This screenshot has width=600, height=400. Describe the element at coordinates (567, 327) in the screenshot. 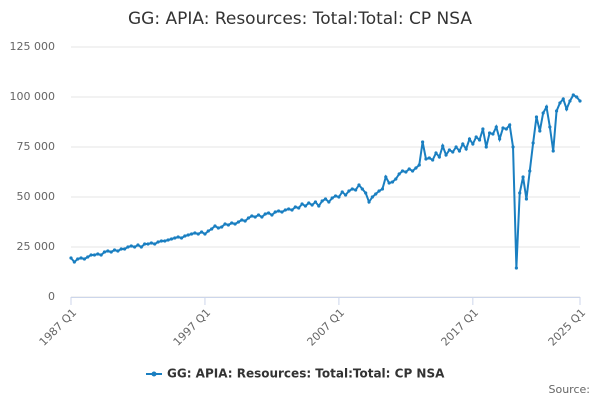

I see `x-tick-label: 2025 Q1` at that location.